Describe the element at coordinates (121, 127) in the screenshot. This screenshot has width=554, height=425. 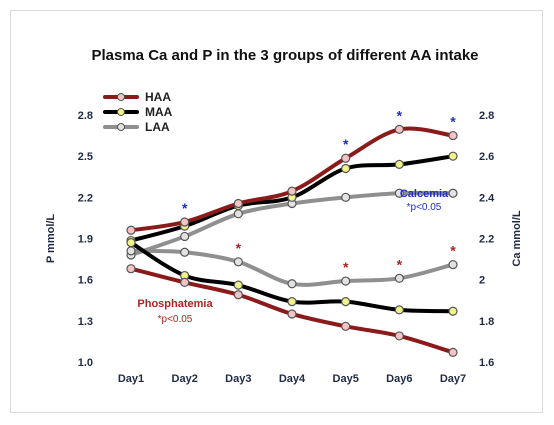
I see `legend-marker-laa` at that location.